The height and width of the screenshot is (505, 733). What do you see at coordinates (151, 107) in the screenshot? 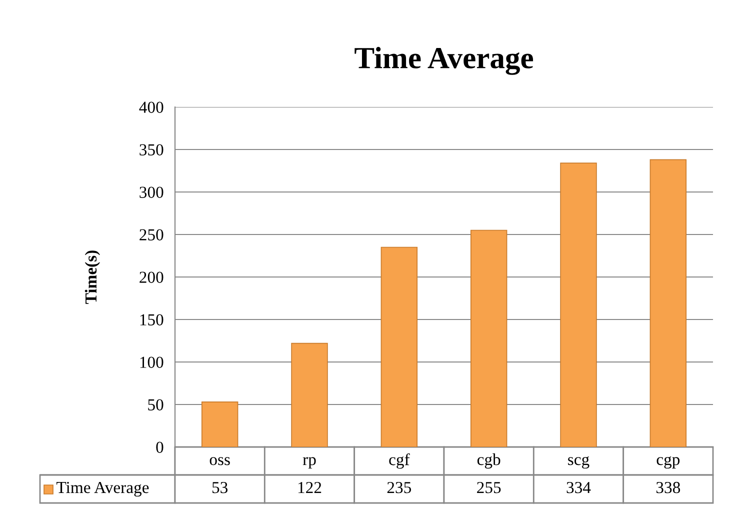
I see `y-tick-label: 400` at bounding box center [151, 107].